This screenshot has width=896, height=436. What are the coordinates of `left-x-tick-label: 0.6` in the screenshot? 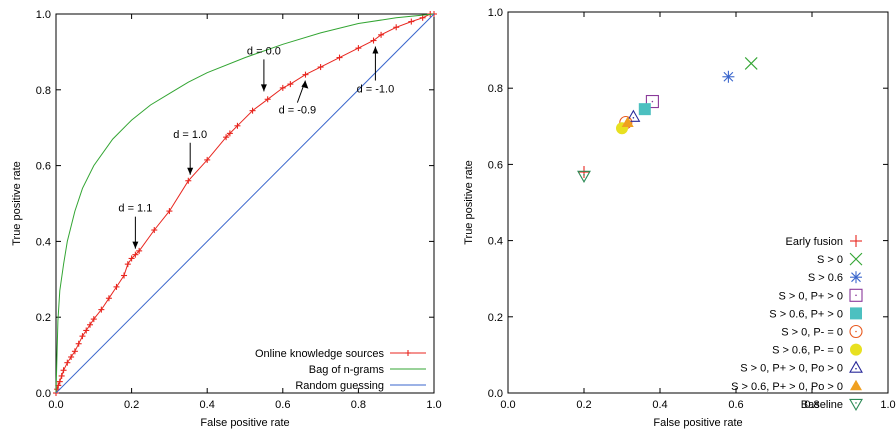 It's located at (282, 405).